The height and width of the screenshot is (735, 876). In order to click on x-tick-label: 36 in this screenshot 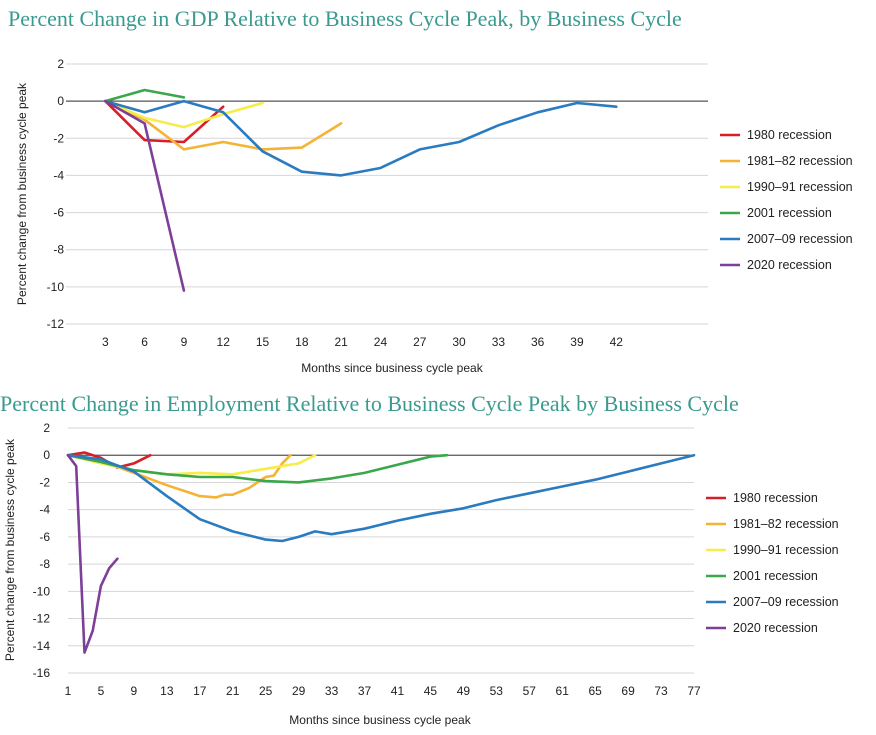, I will do `click(538, 342)`.